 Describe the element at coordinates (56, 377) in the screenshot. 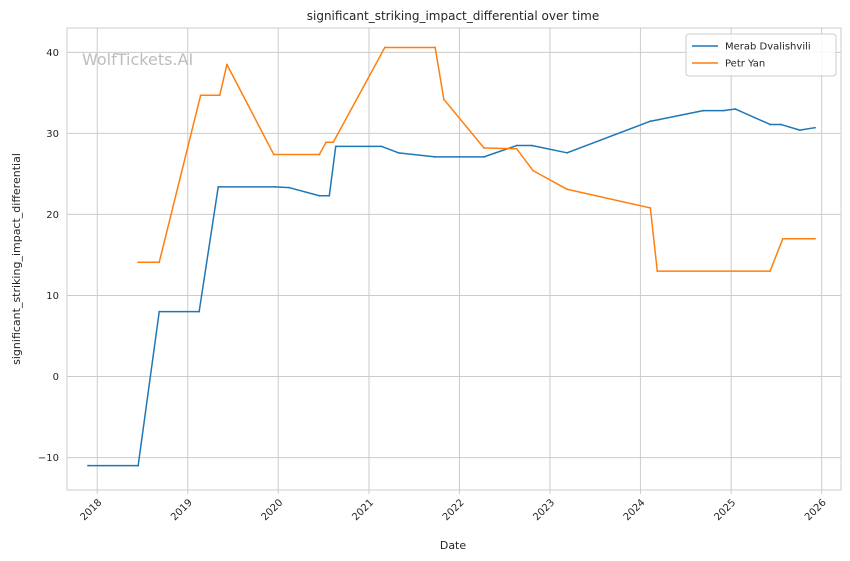

I see `y-tick-label: 0` at that location.